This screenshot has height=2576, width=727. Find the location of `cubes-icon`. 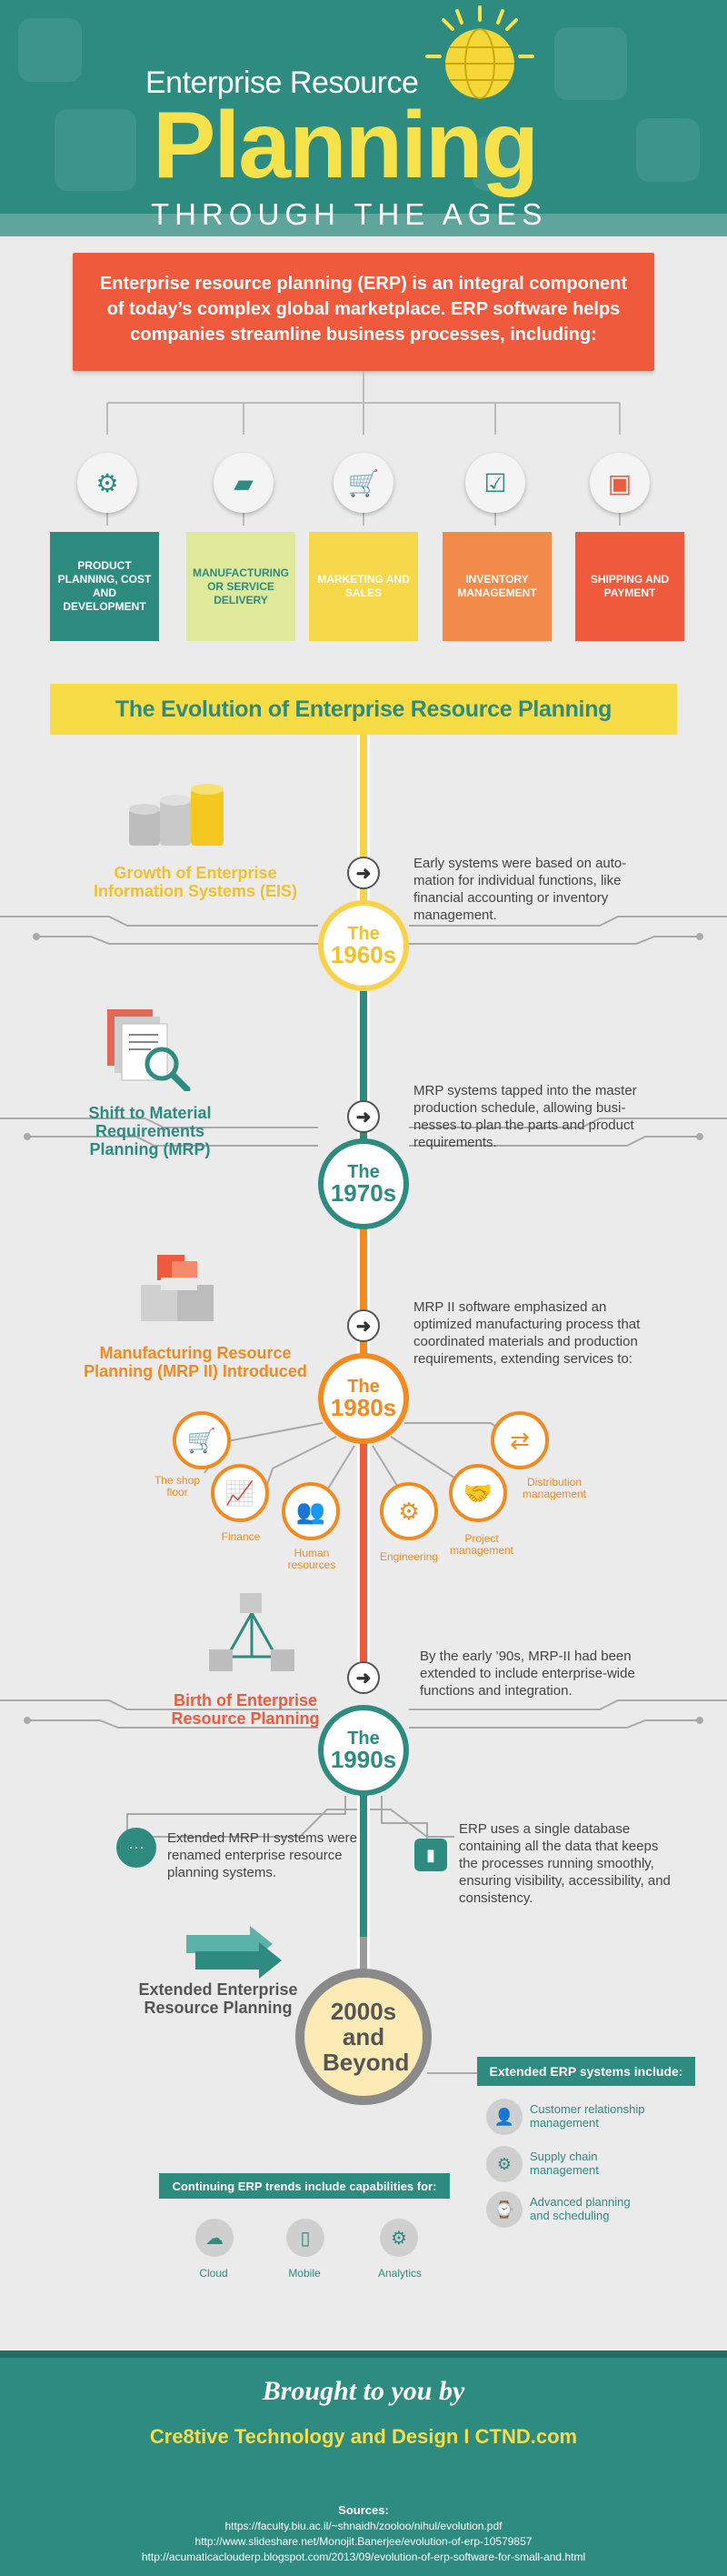

cubes-icon is located at coordinates (177, 1288).